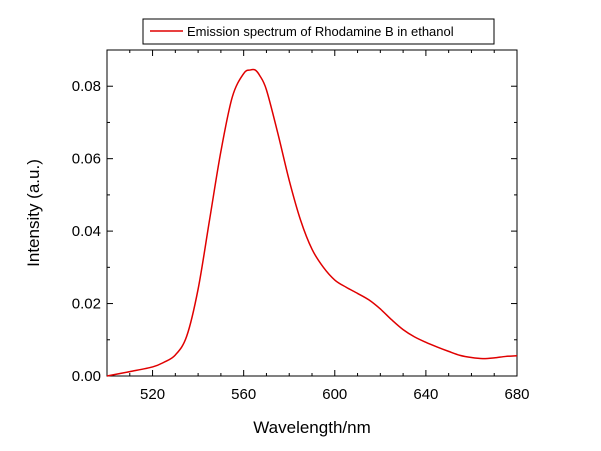 The image size is (601, 451). What do you see at coordinates (311, 427) in the screenshot?
I see `x-axis-title: Wavelength/nm` at bounding box center [311, 427].